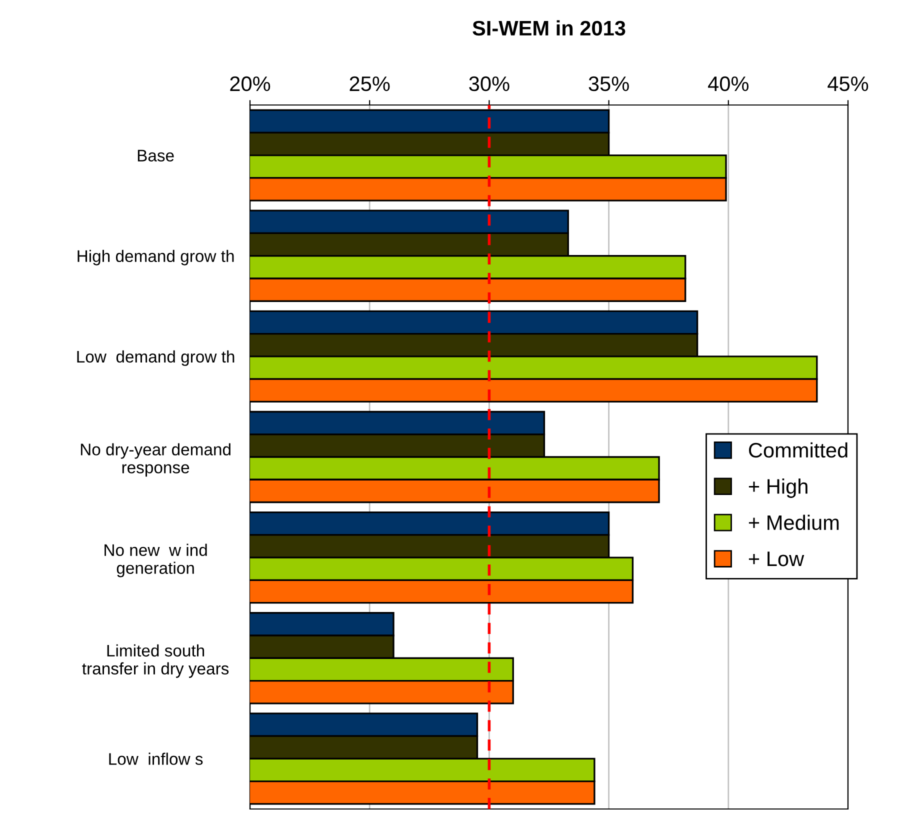  What do you see at coordinates (155, 460) in the screenshot?
I see `y-tick-label: No dry-year demand response` at bounding box center [155, 460].